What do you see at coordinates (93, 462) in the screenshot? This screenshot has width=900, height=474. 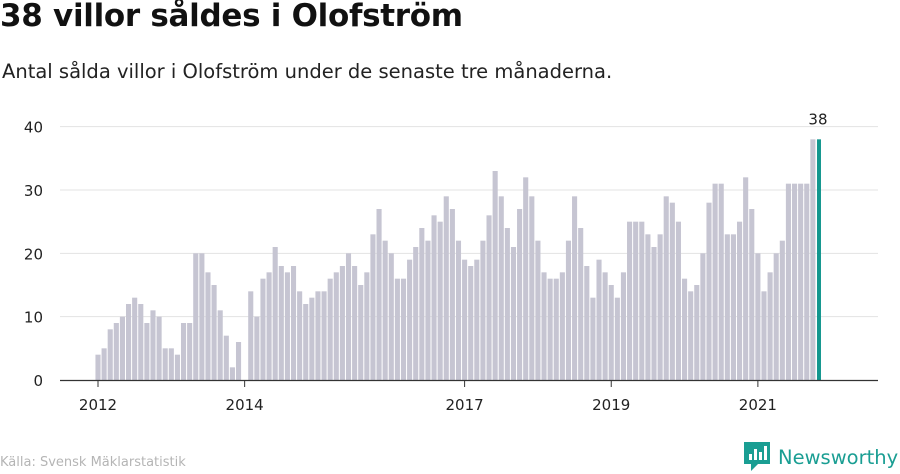 I see `source-note: Källa: Svensk Mäklarstatistik` at bounding box center [93, 462].